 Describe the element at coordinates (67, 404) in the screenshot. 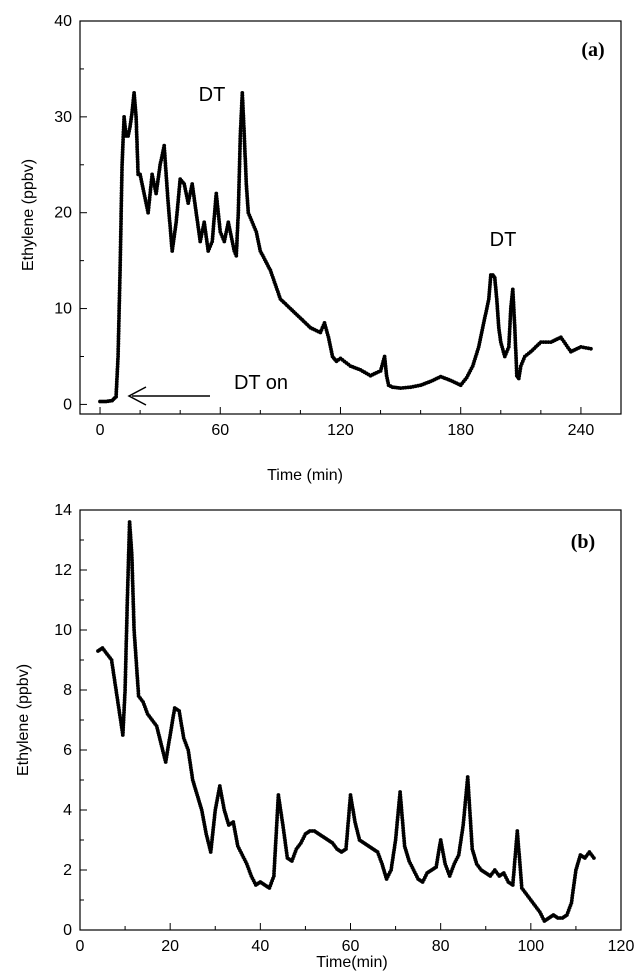

I see `y-tick-label-a: 0` at that location.